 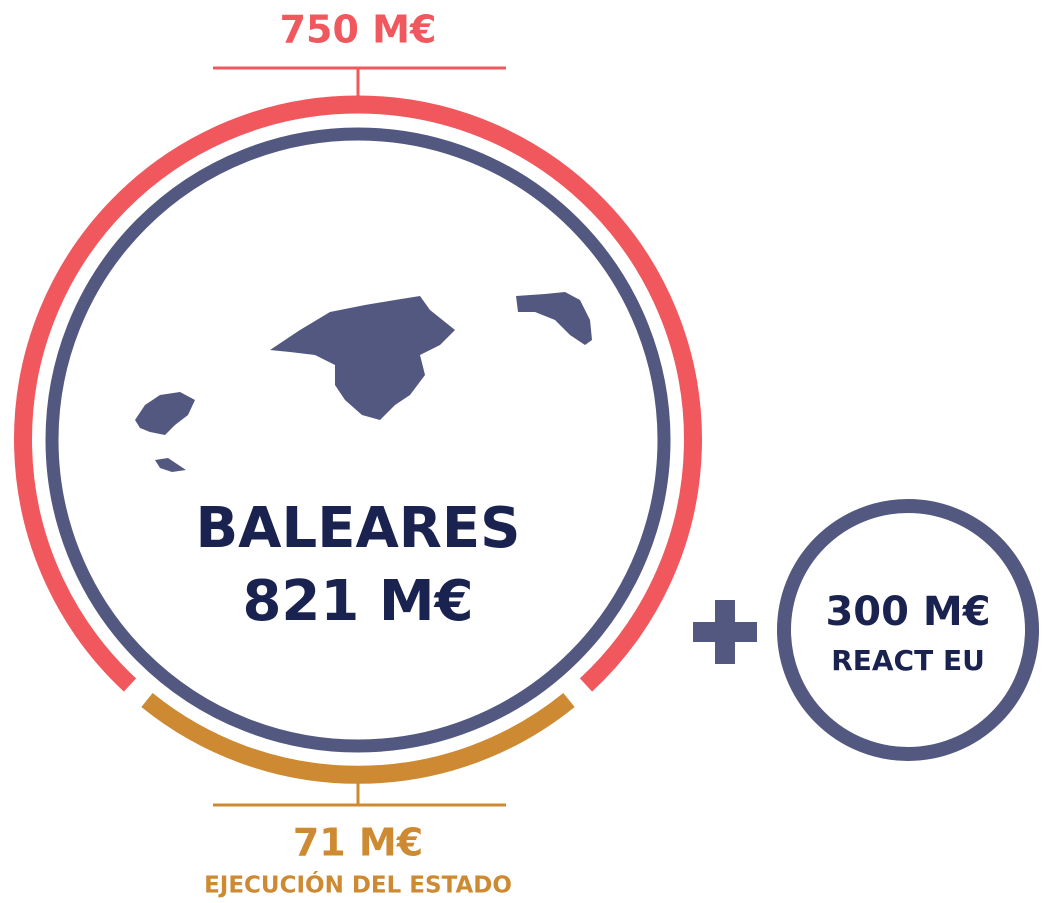 What do you see at coordinates (907, 612) in the screenshot?
I see `react-amount: 300 M€` at bounding box center [907, 612].